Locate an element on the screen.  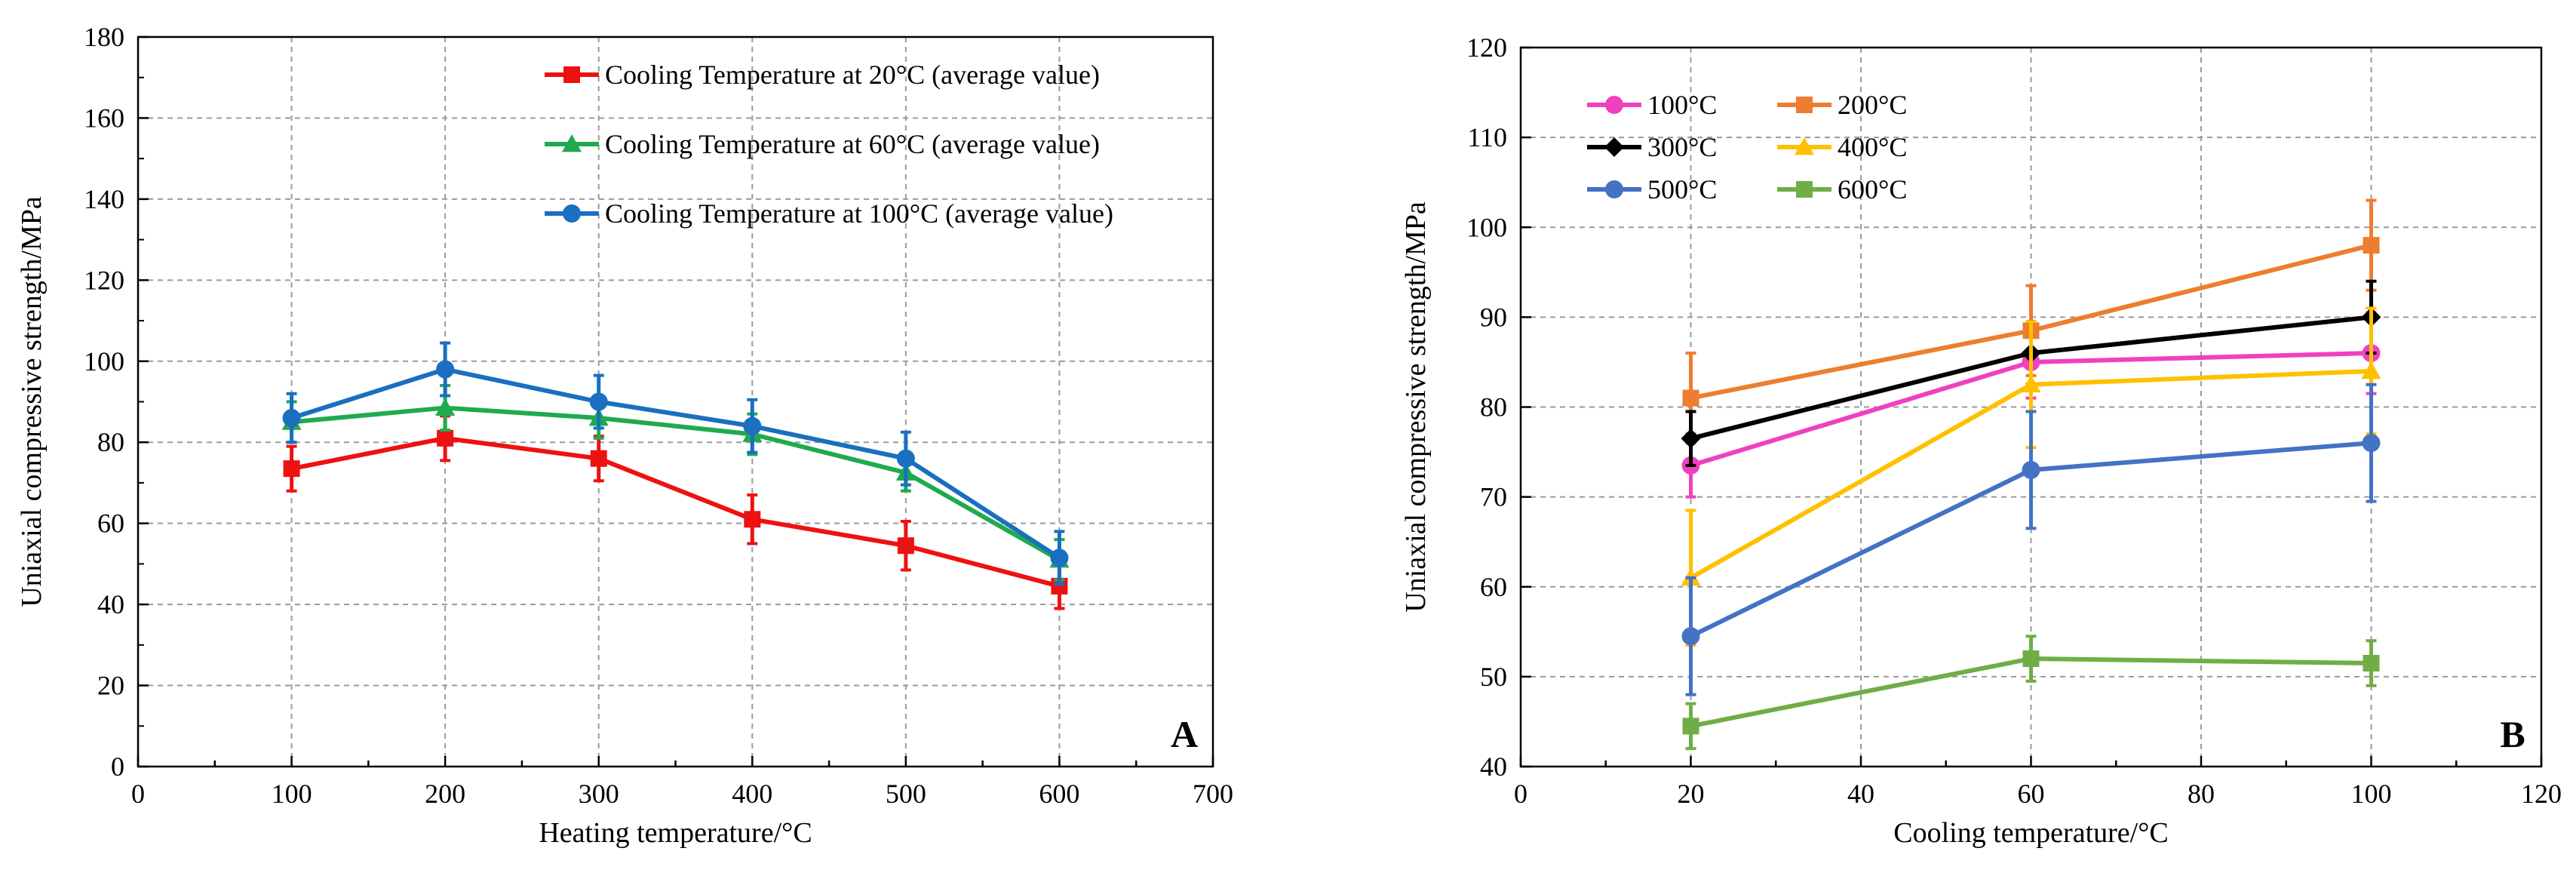
legend-label: 300°C is located at coordinates (1682, 147).